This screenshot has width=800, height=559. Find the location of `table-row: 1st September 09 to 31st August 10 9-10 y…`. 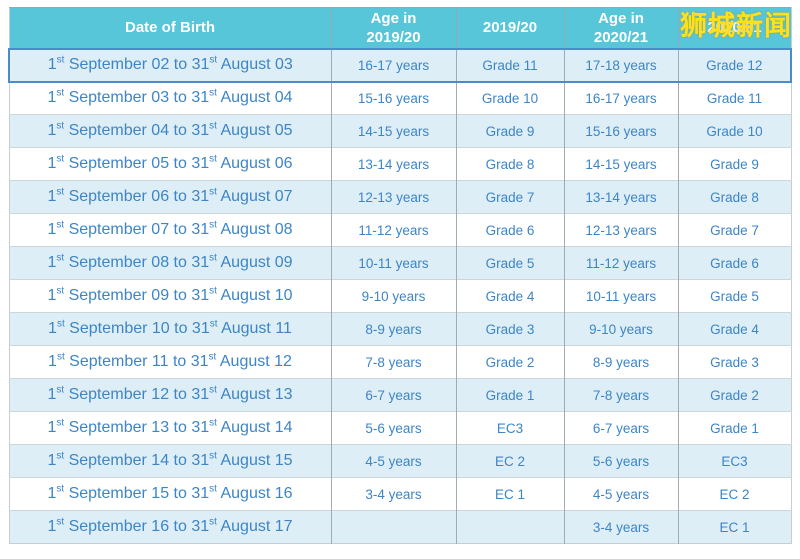

table-row: 1st September 09 to 31st August 10 9-10 y… is located at coordinates (400, 296).